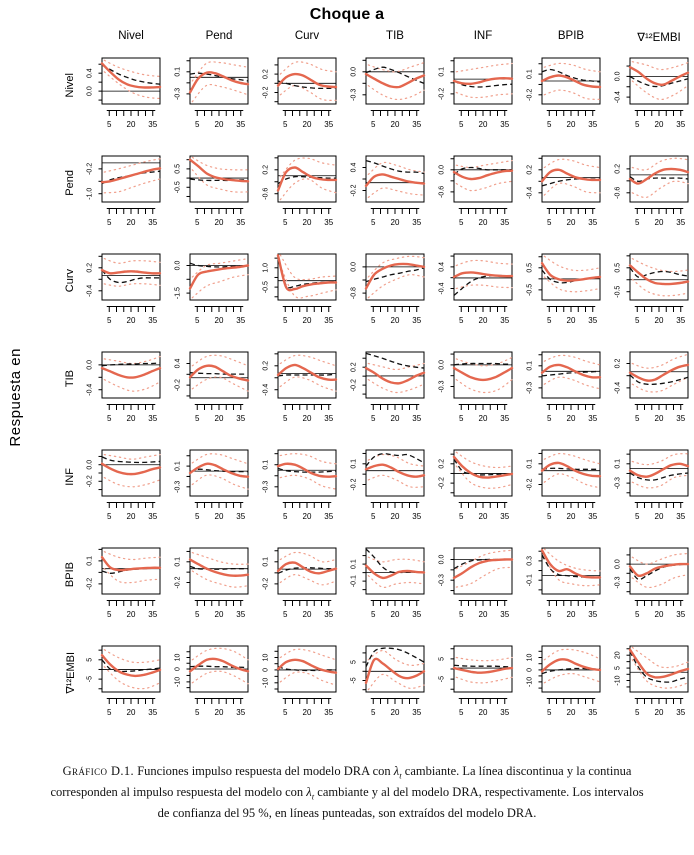  I want to click on y-tick-label: -0.6, so click(442, 192).